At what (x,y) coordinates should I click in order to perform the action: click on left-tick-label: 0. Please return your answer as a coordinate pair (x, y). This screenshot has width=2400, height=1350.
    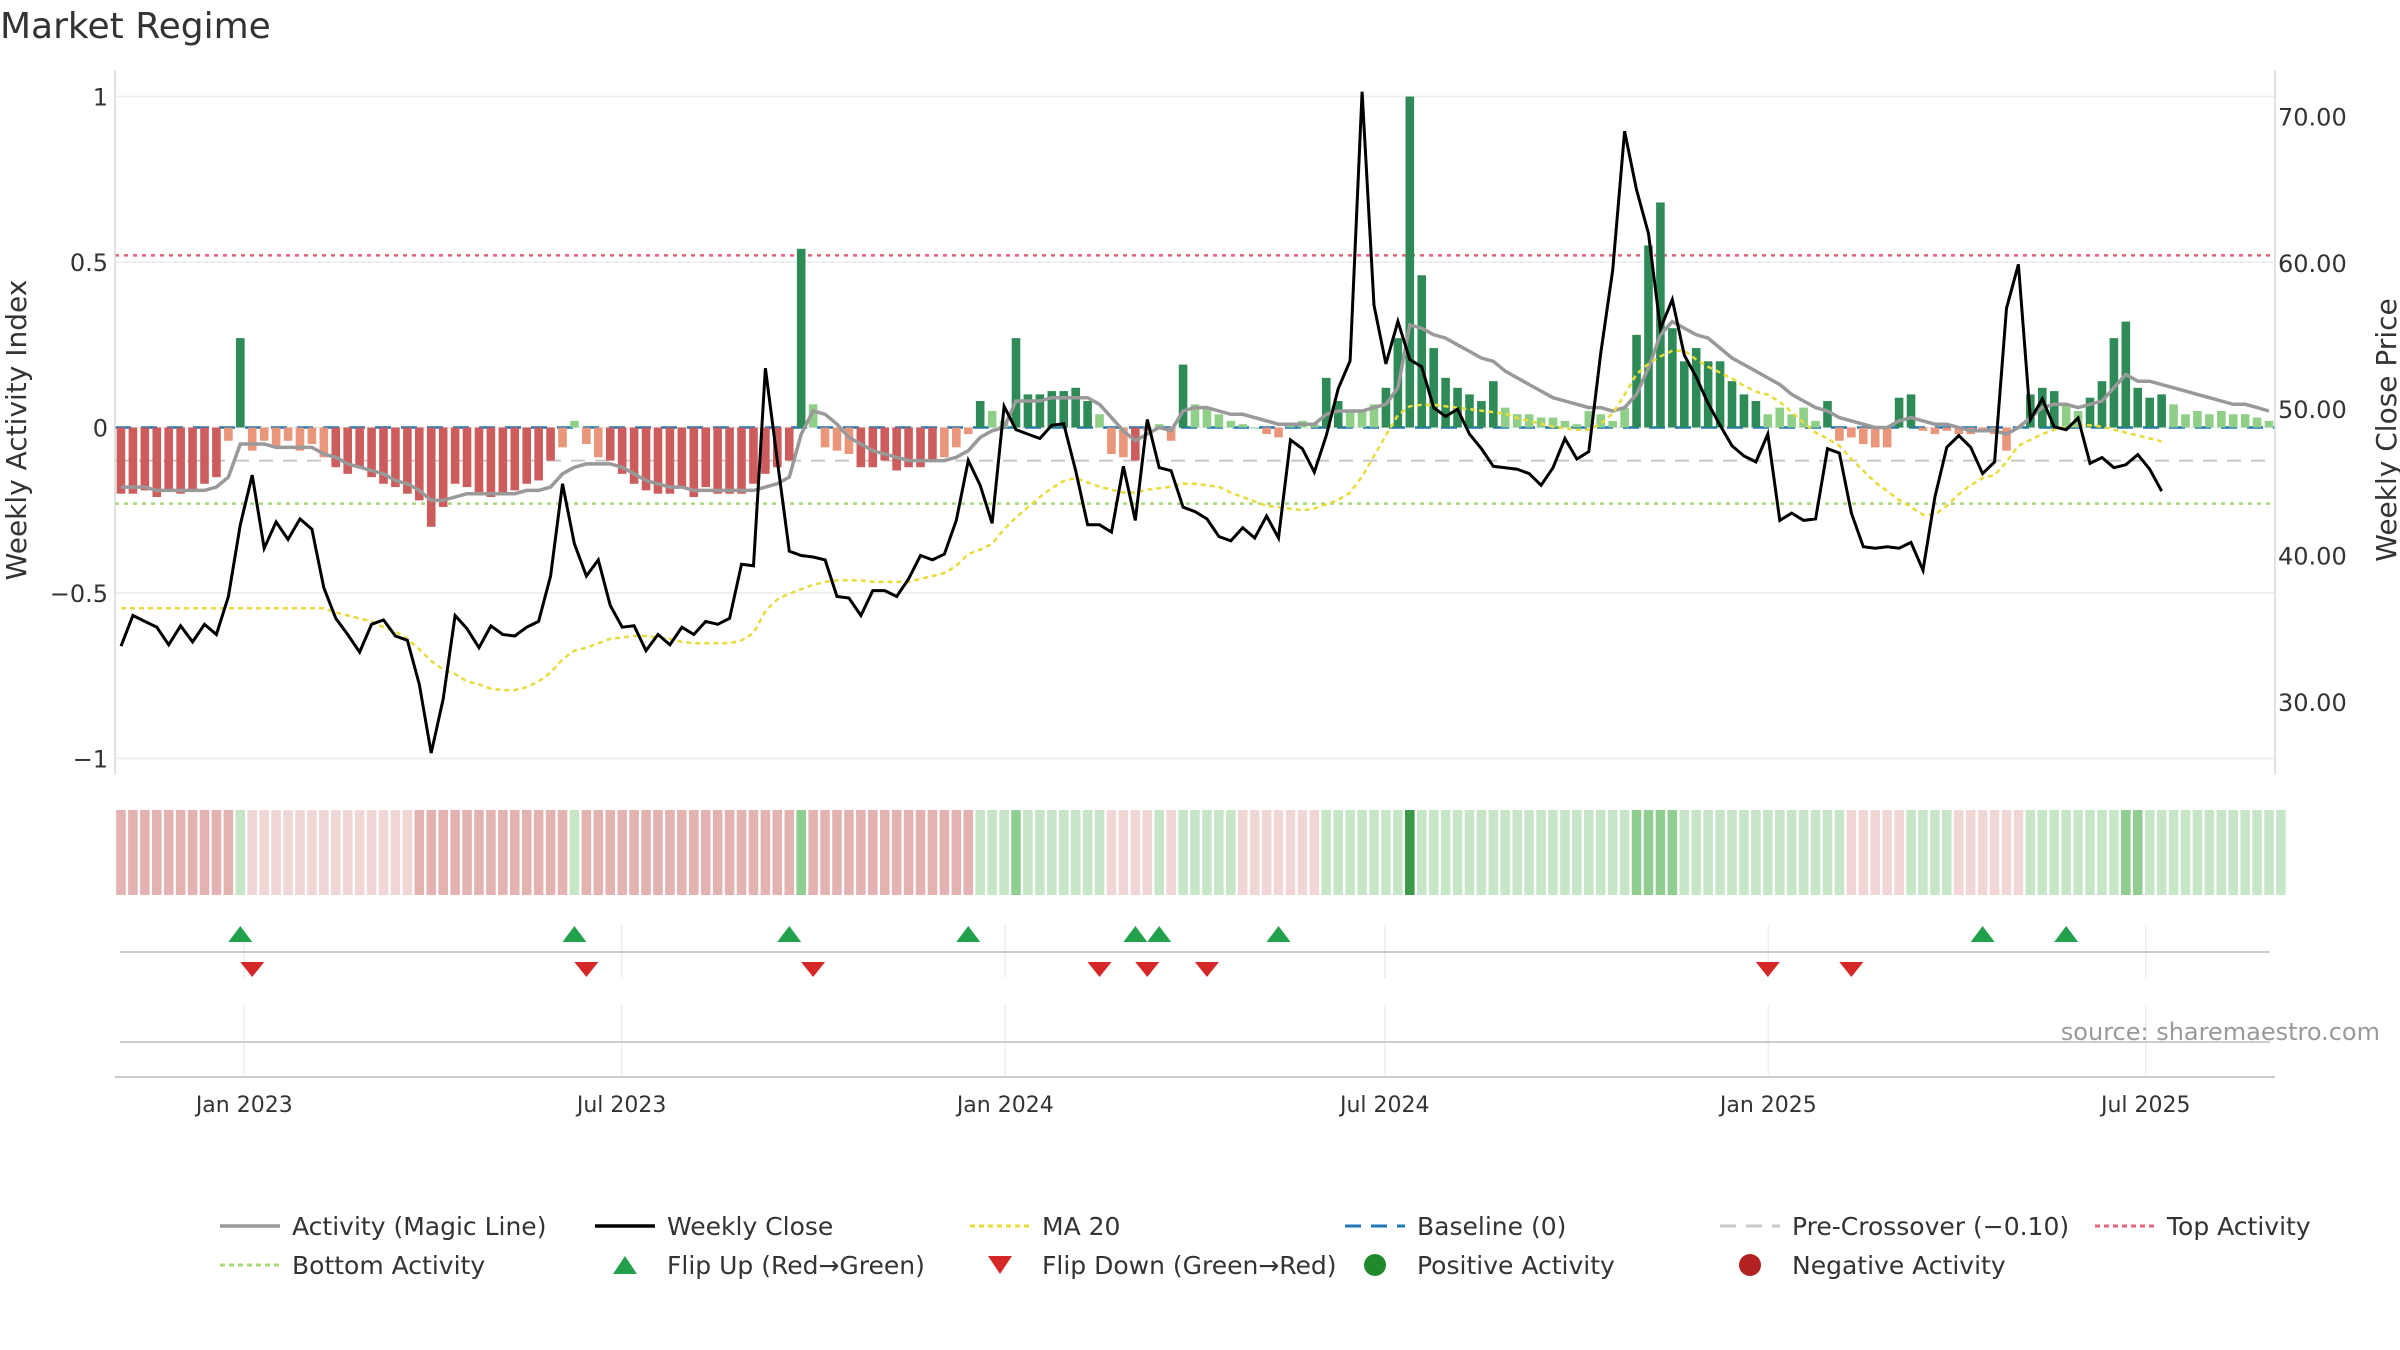
    Looking at the image, I should click on (100, 429).